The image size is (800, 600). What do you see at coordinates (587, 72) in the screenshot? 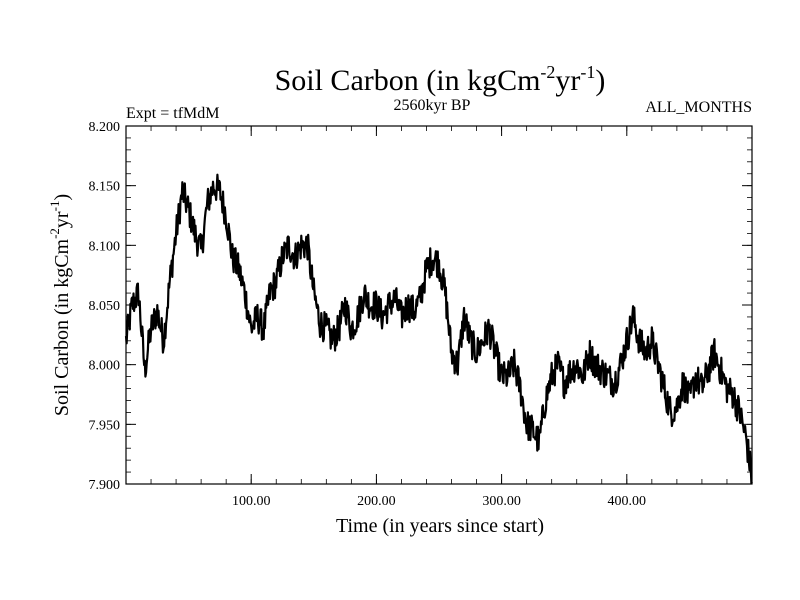
I see `chart-title-sup2: -1` at bounding box center [587, 72].